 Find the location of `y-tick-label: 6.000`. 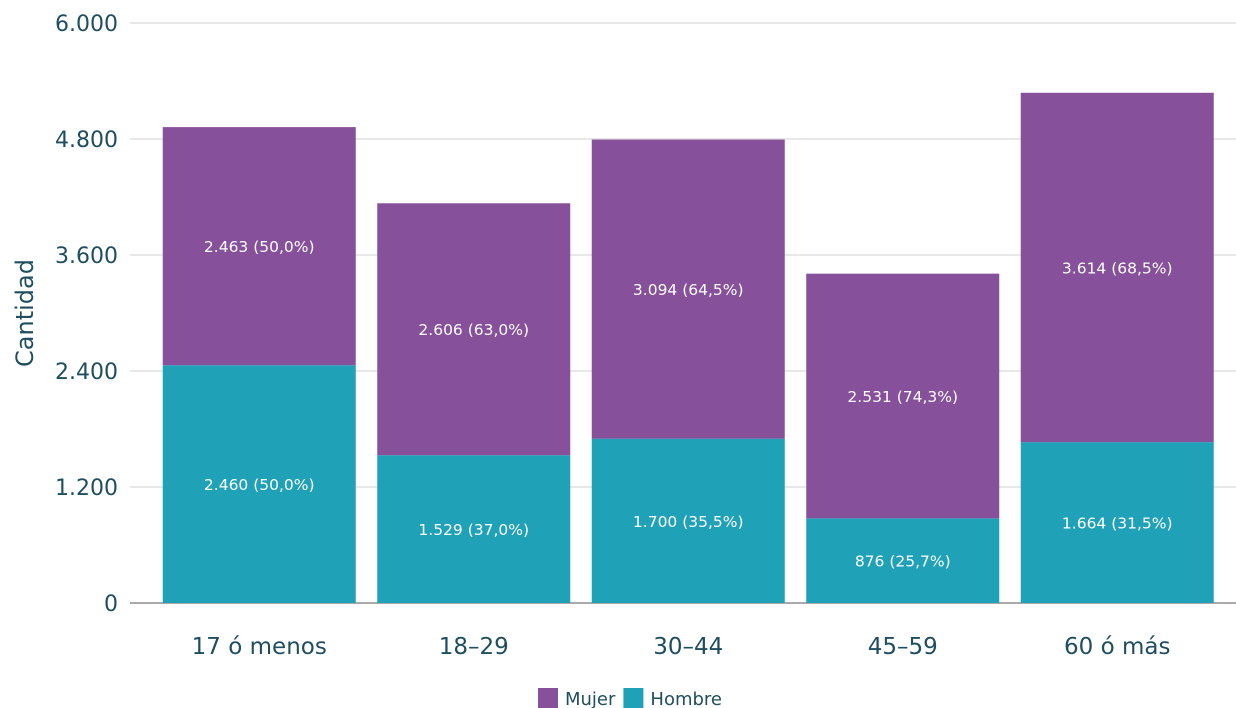

y-tick-label: 6.000 is located at coordinates (86, 24).